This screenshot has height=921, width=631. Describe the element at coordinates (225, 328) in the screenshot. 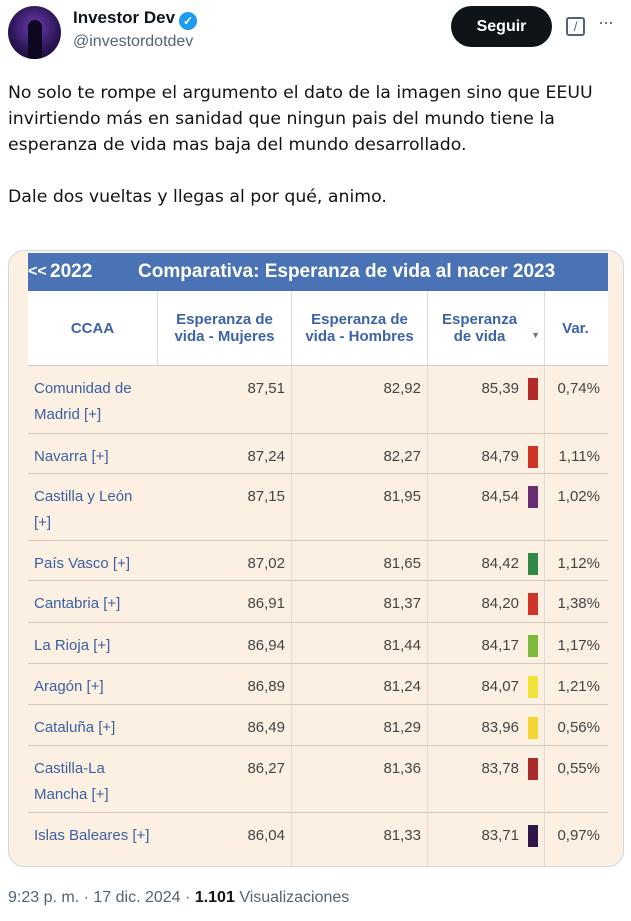

I see `header-mujeres: Esperanza de vida - Mujeres` at that location.